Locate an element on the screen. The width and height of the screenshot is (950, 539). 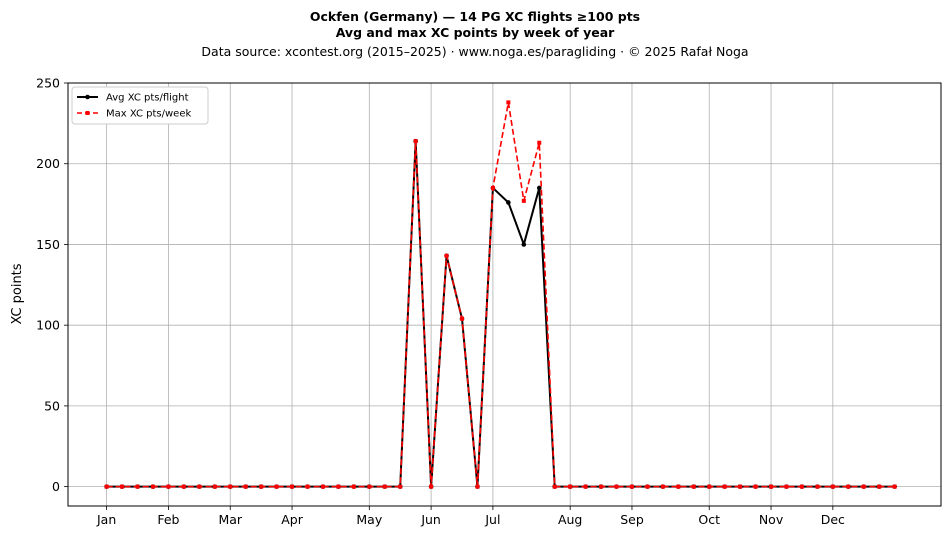
x-tick-label-feb: Feb is located at coordinates (168, 519).